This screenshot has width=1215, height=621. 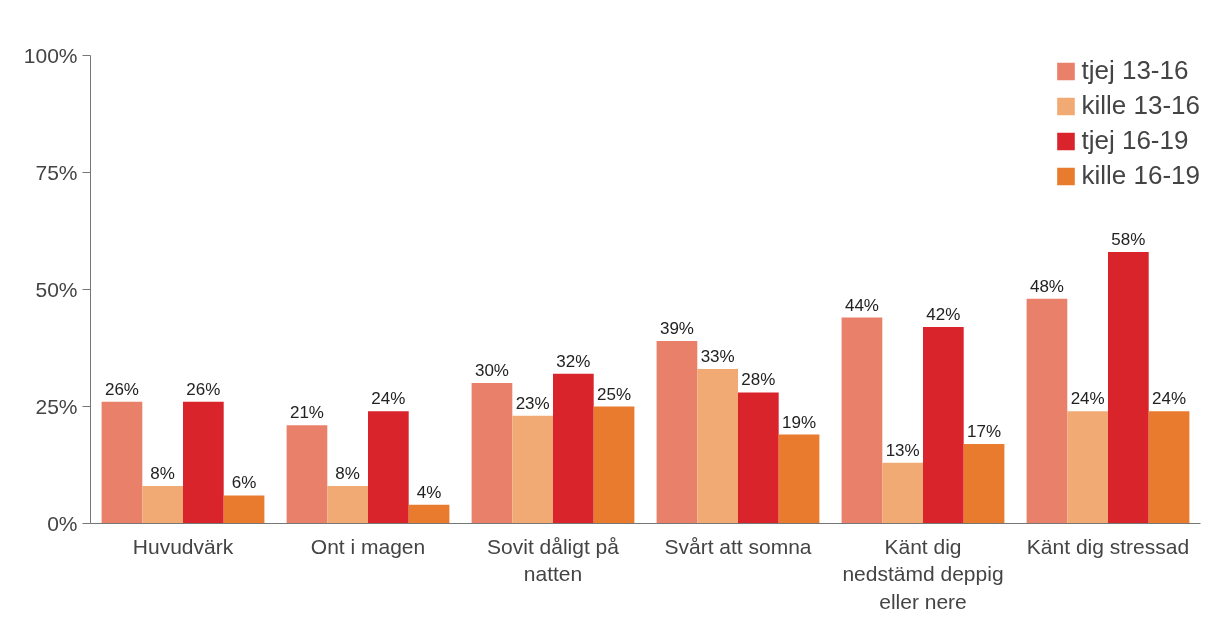 I want to click on legend-label: kille 16-19, so click(x=1140, y=175).